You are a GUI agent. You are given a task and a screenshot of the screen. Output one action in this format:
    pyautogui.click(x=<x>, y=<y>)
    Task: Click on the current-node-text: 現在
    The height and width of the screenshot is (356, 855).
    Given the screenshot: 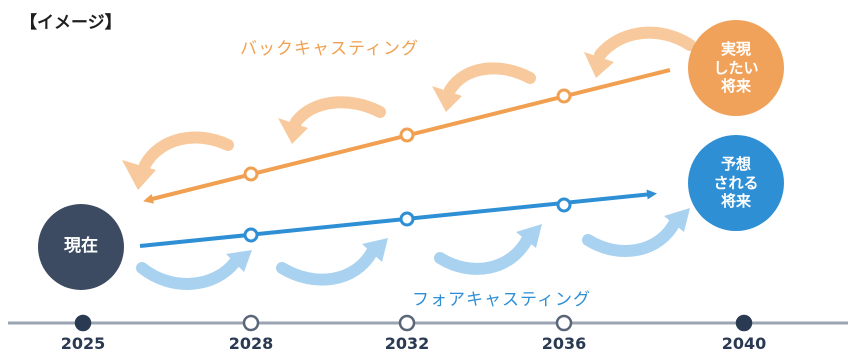 What is the action you would take?
    pyautogui.click(x=81, y=246)
    